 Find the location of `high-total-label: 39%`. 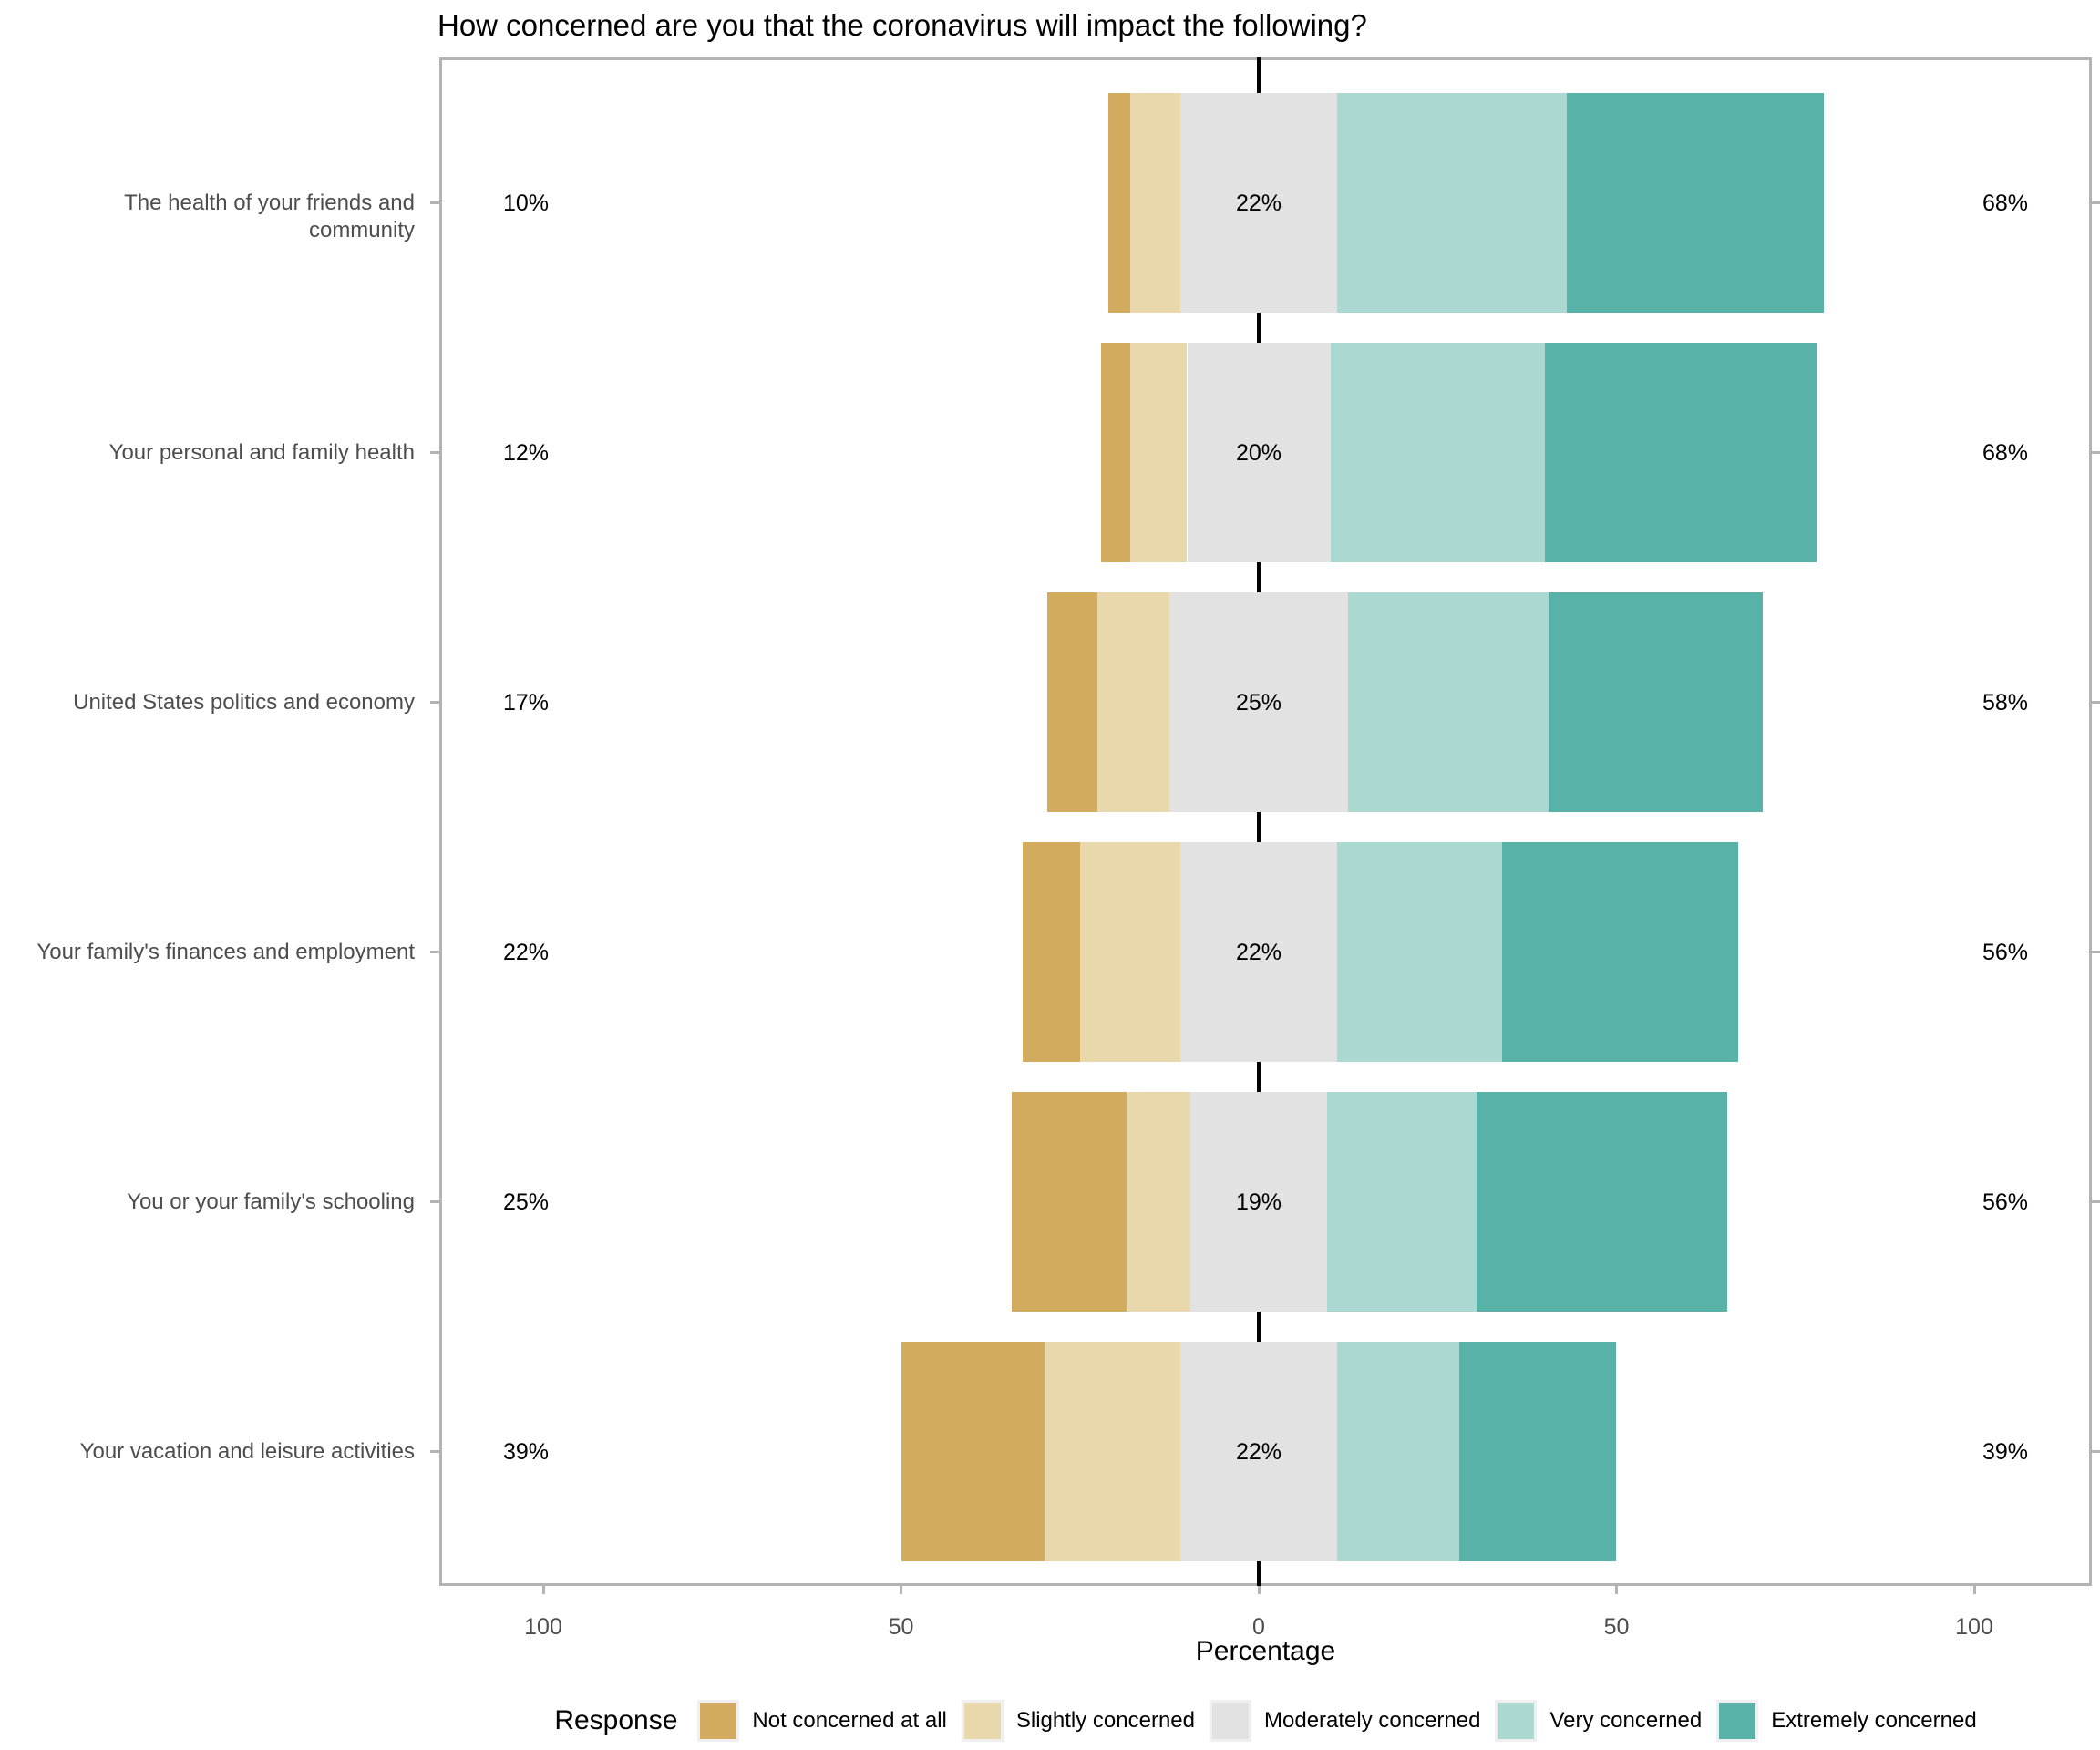

high-total-label: 39% is located at coordinates (2006, 1452).